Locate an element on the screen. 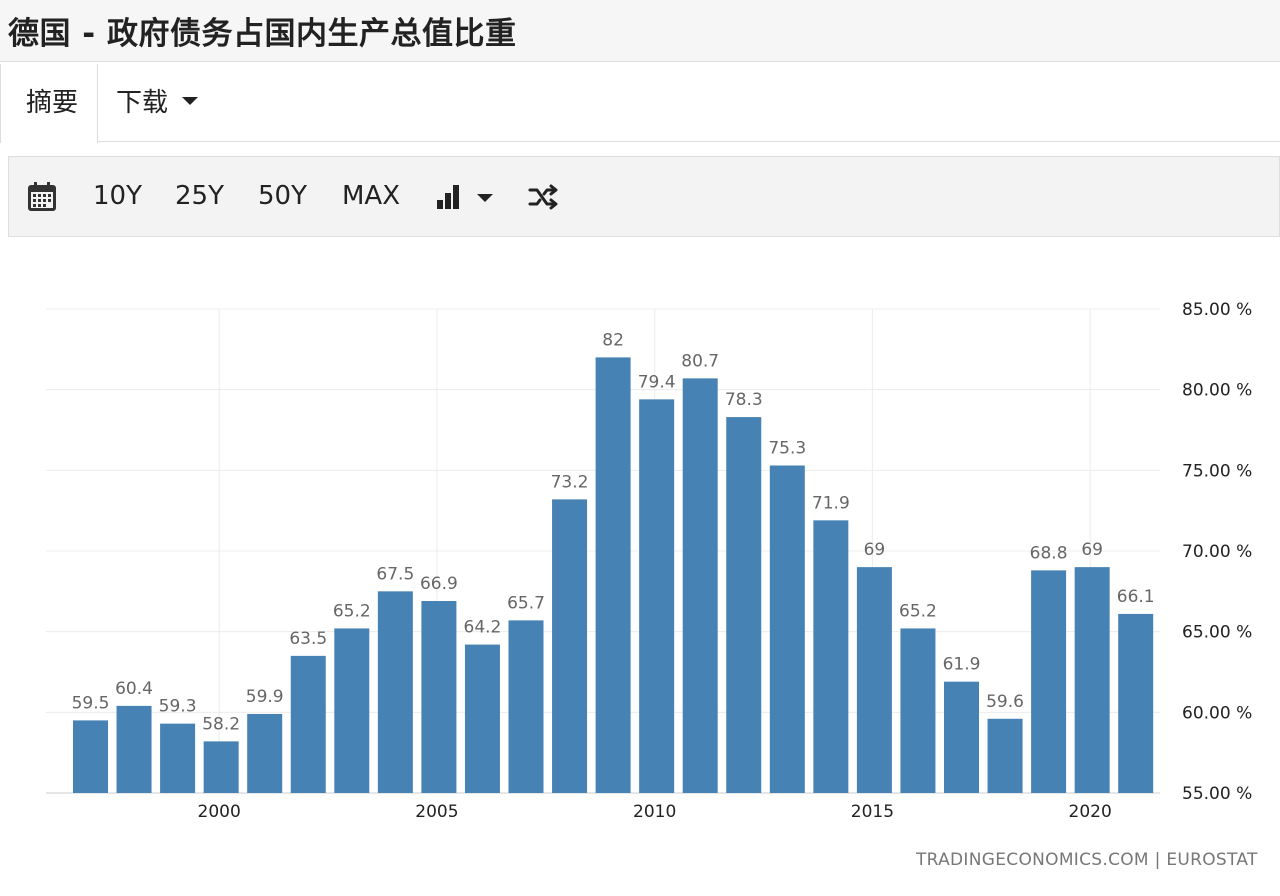 This screenshot has height=896, width=1280. page-title: 德国 - 政府债务占国内生产总值比重 is located at coordinates (262, 34).